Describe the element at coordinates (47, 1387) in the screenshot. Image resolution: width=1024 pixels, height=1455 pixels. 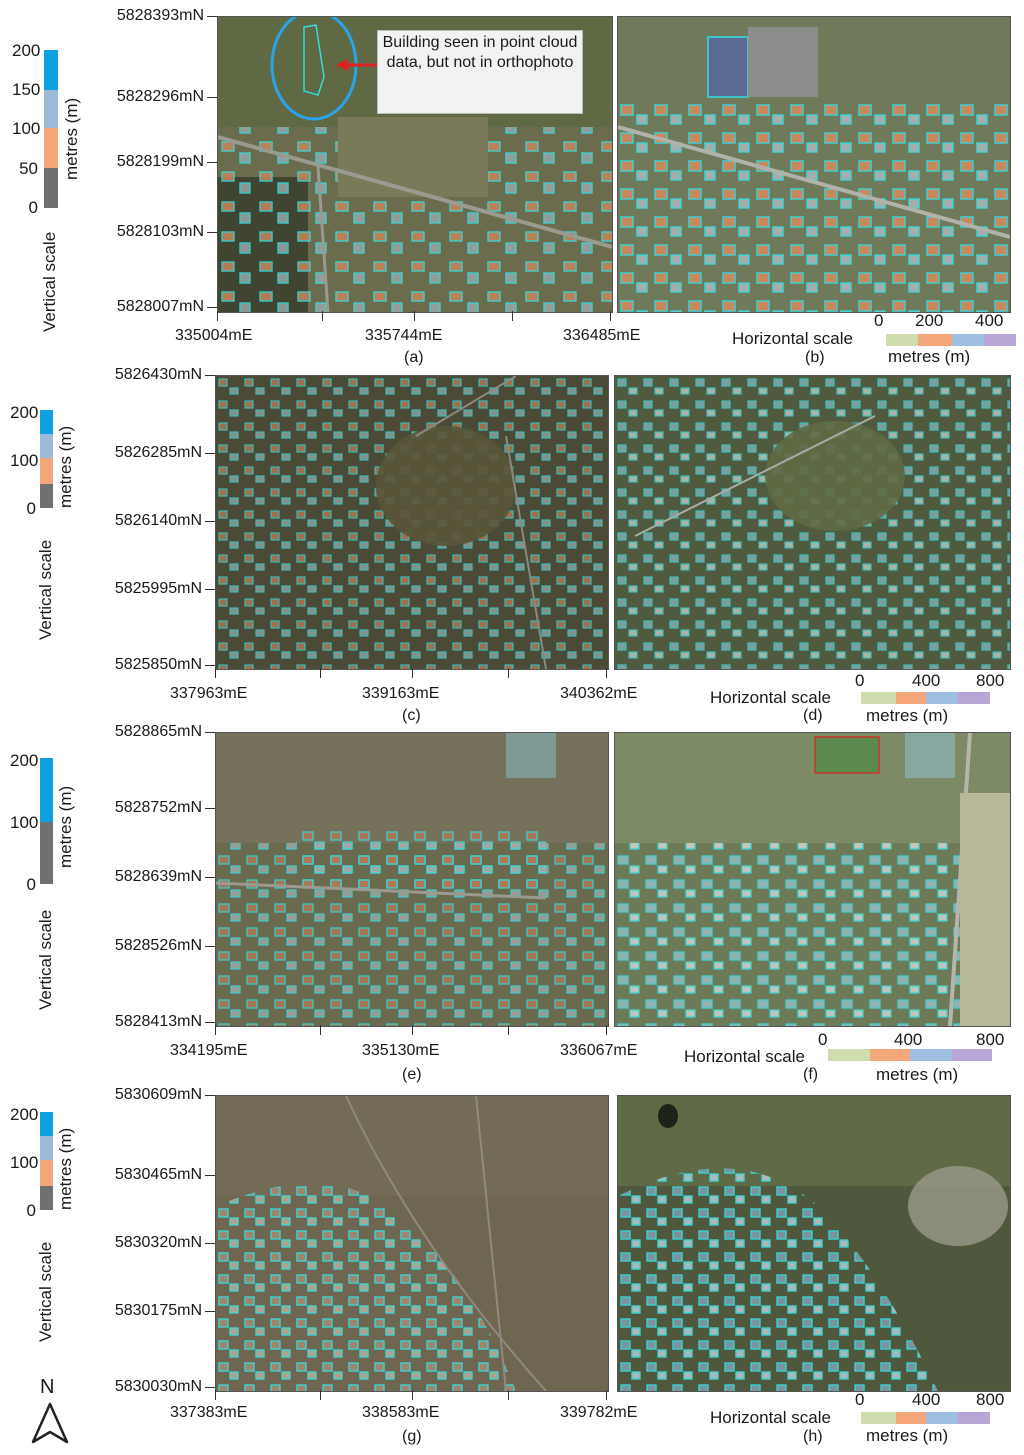
I see `north-label: N` at that location.